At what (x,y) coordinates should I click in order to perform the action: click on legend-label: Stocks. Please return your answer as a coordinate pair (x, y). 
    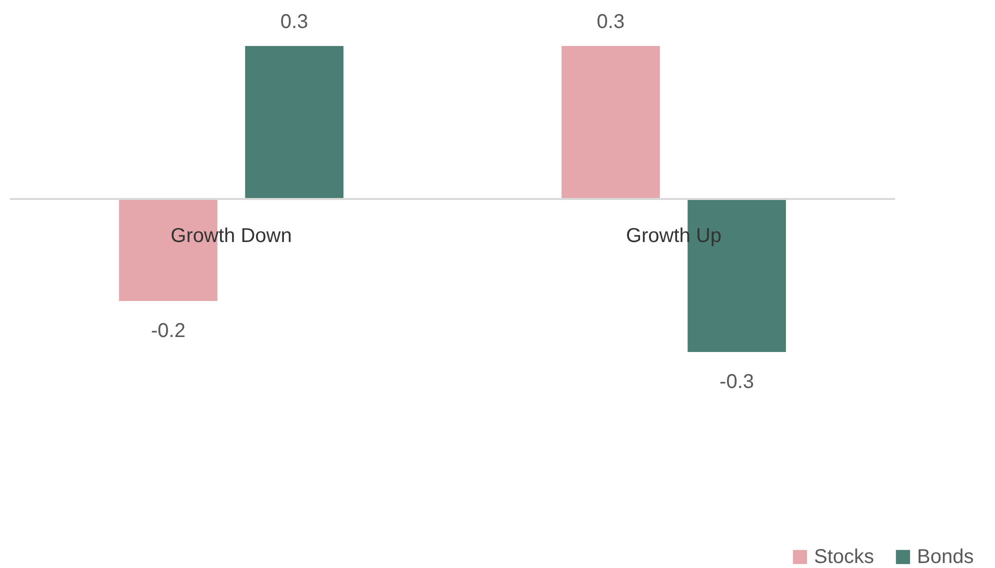
    Looking at the image, I should click on (844, 557).